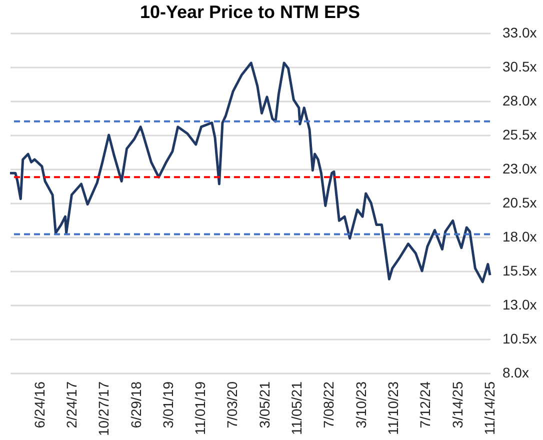 This screenshot has width=543, height=440. What do you see at coordinates (232, 404) in the screenshot?
I see `x-tick-label: 7/03/20` at bounding box center [232, 404].